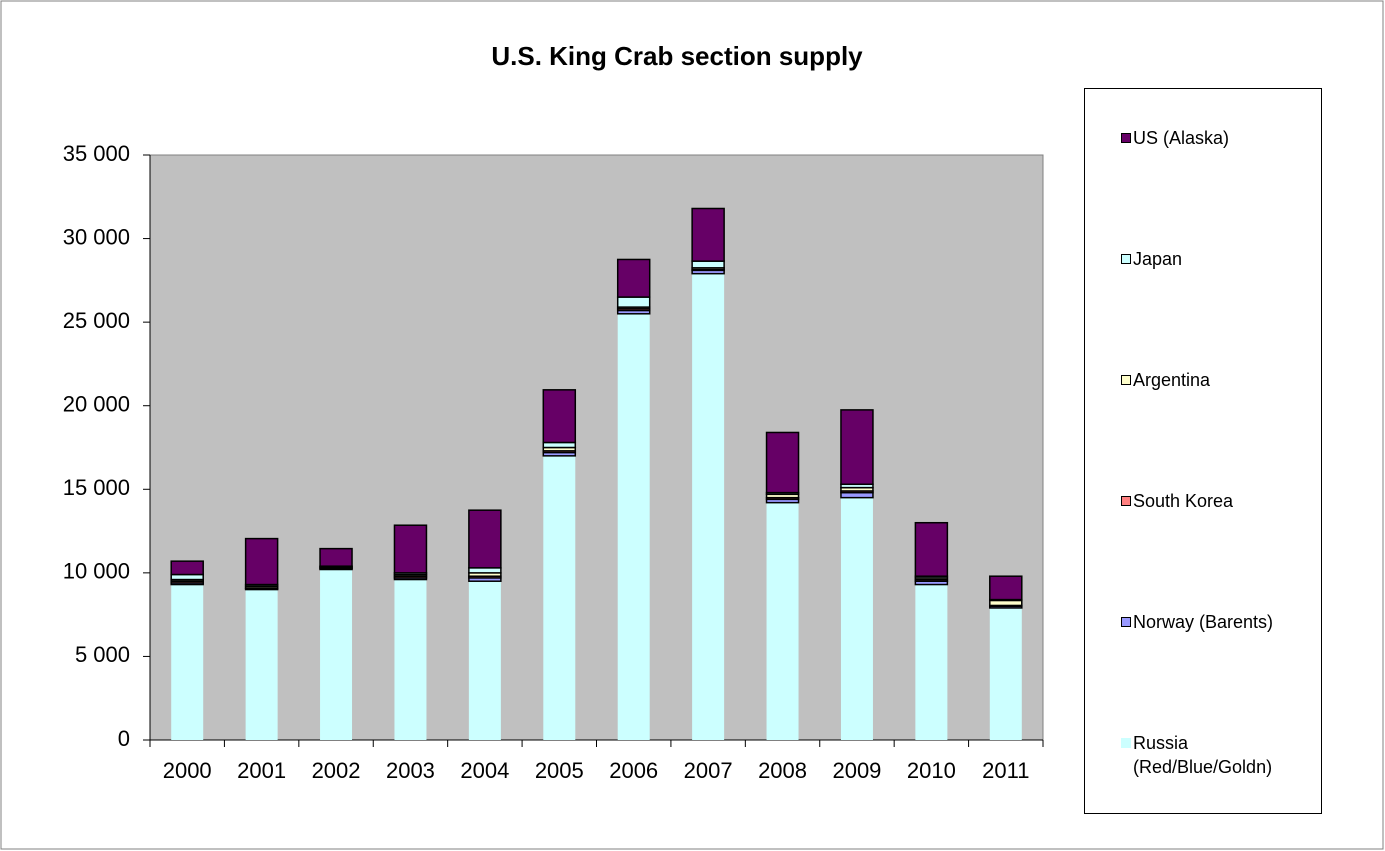  Describe the element at coordinates (1172, 380) in the screenshot. I see `legend-label: Argentina` at that location.